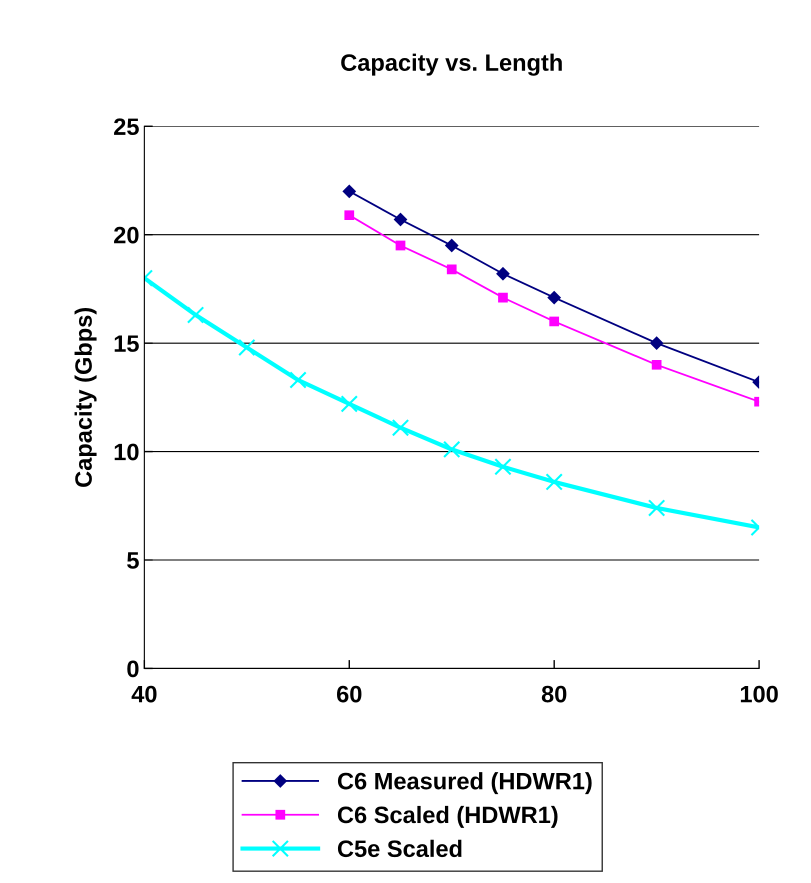 The width and height of the screenshot is (811, 883). I want to click on legend-label: C6 Scaled (HDWR1), so click(448, 817).